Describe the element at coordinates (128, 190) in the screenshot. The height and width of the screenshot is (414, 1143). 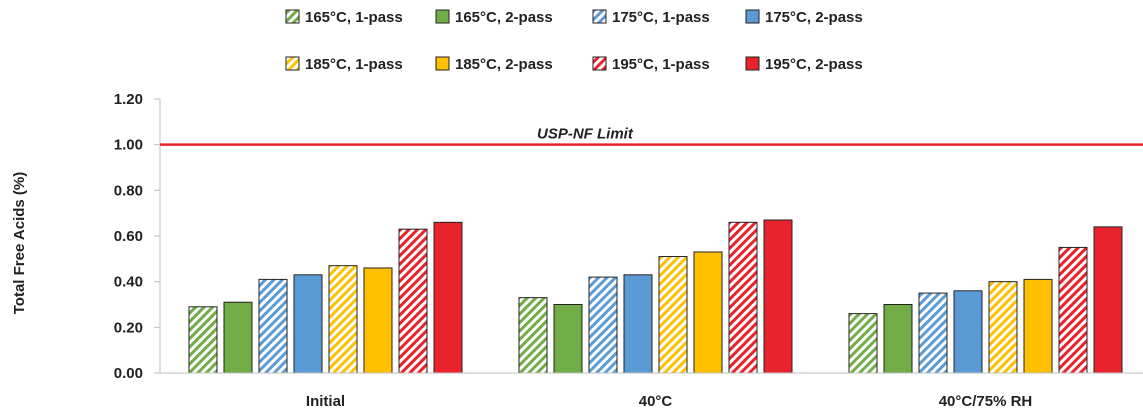
I see `y-tick-label: 0.80` at that location.